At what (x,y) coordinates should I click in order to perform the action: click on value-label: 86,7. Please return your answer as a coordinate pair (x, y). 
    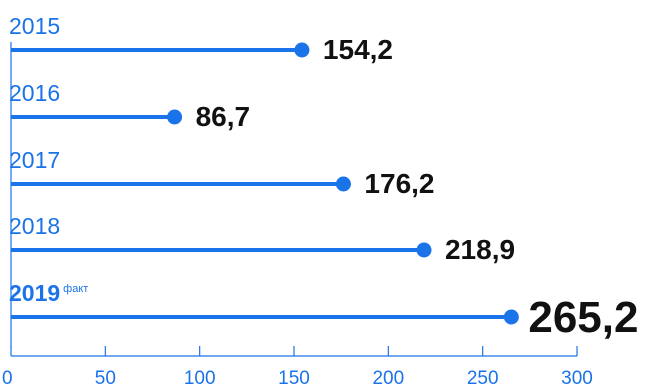
    Looking at the image, I should click on (223, 116).